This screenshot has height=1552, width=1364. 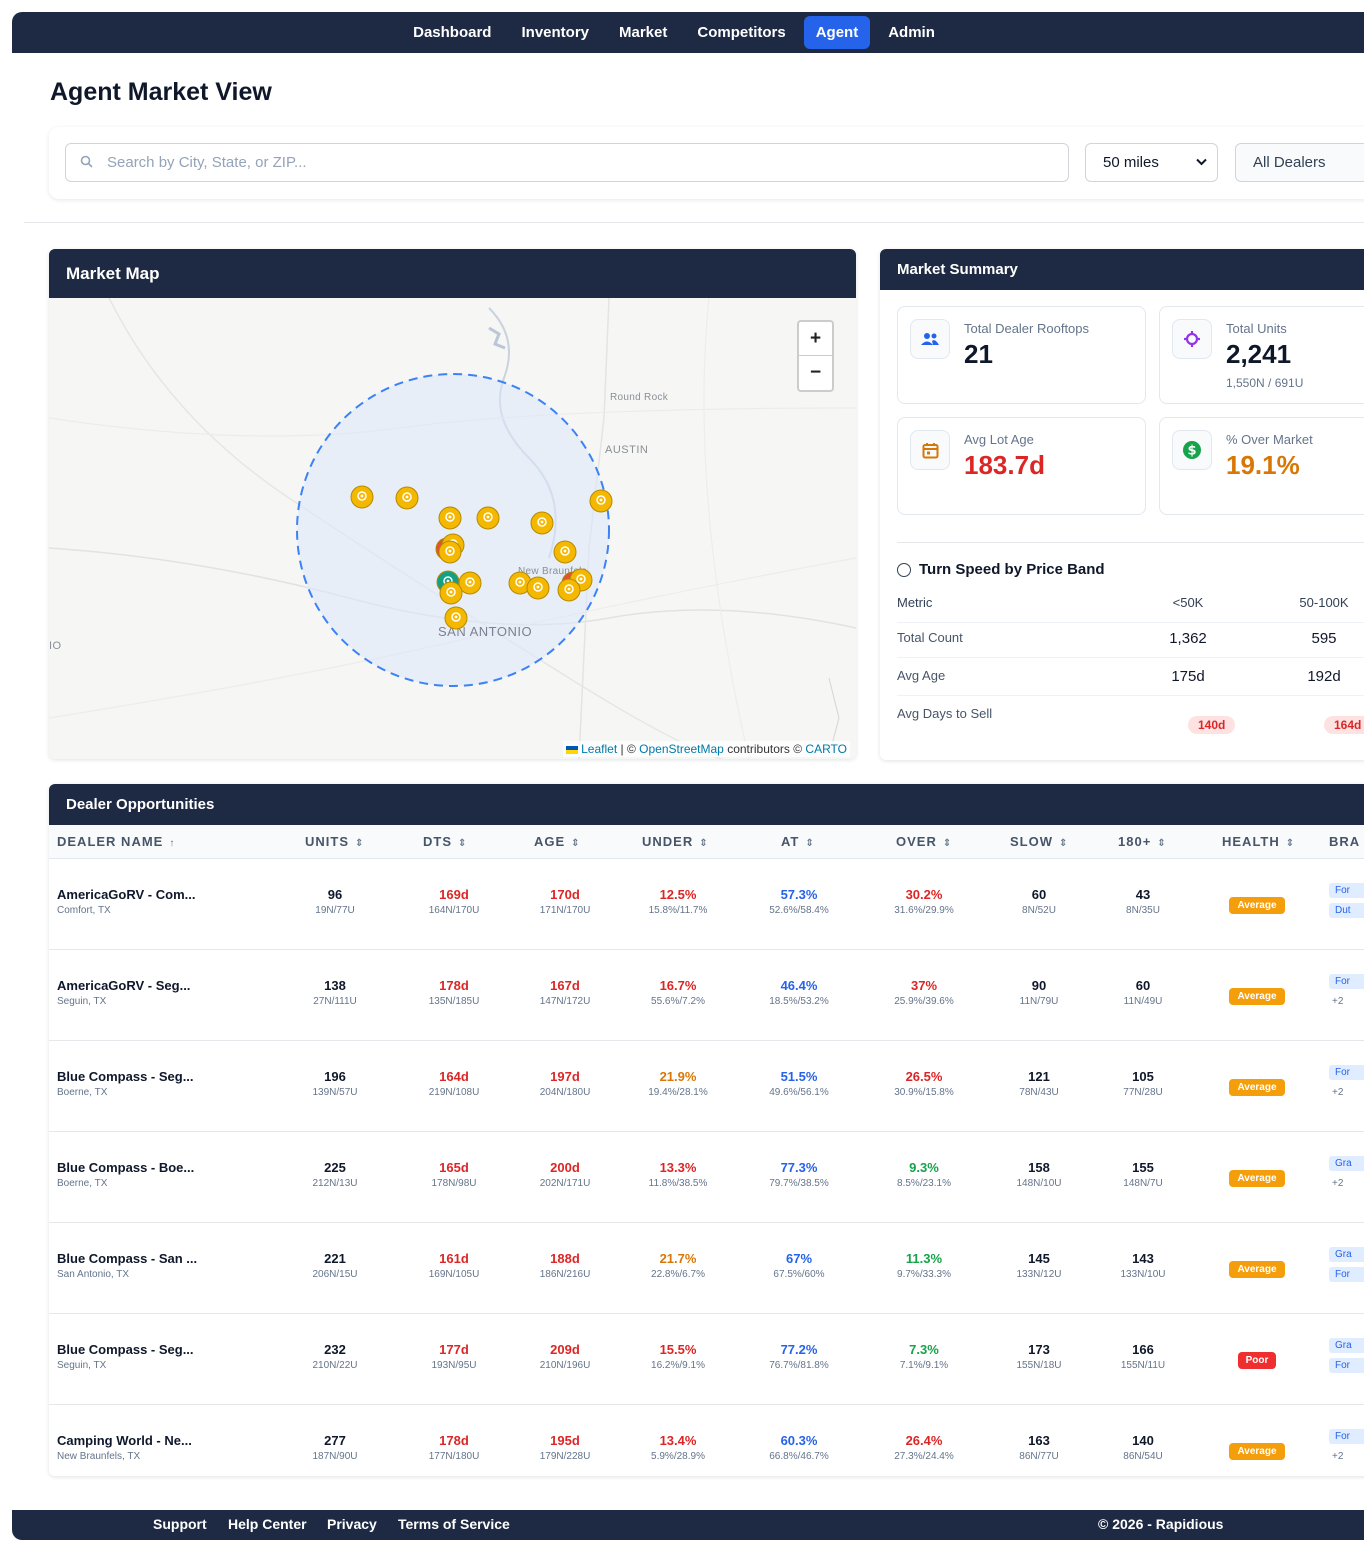 What do you see at coordinates (911, 32) in the screenshot?
I see `nav-admin: Admin` at bounding box center [911, 32].